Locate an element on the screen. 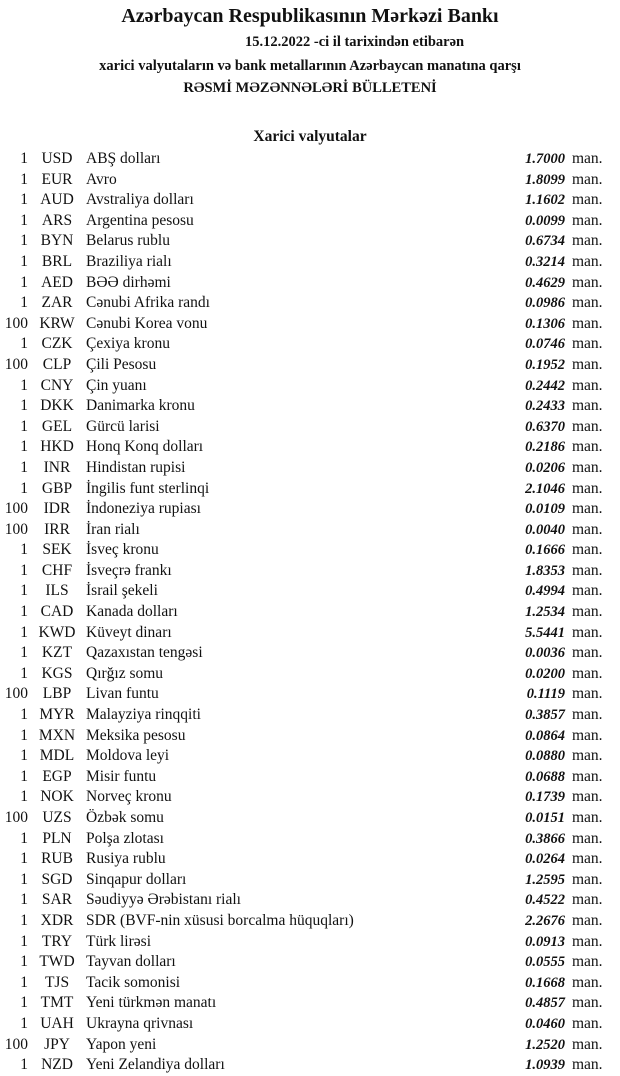  rate-value: 0.4522 is located at coordinates (545, 900).